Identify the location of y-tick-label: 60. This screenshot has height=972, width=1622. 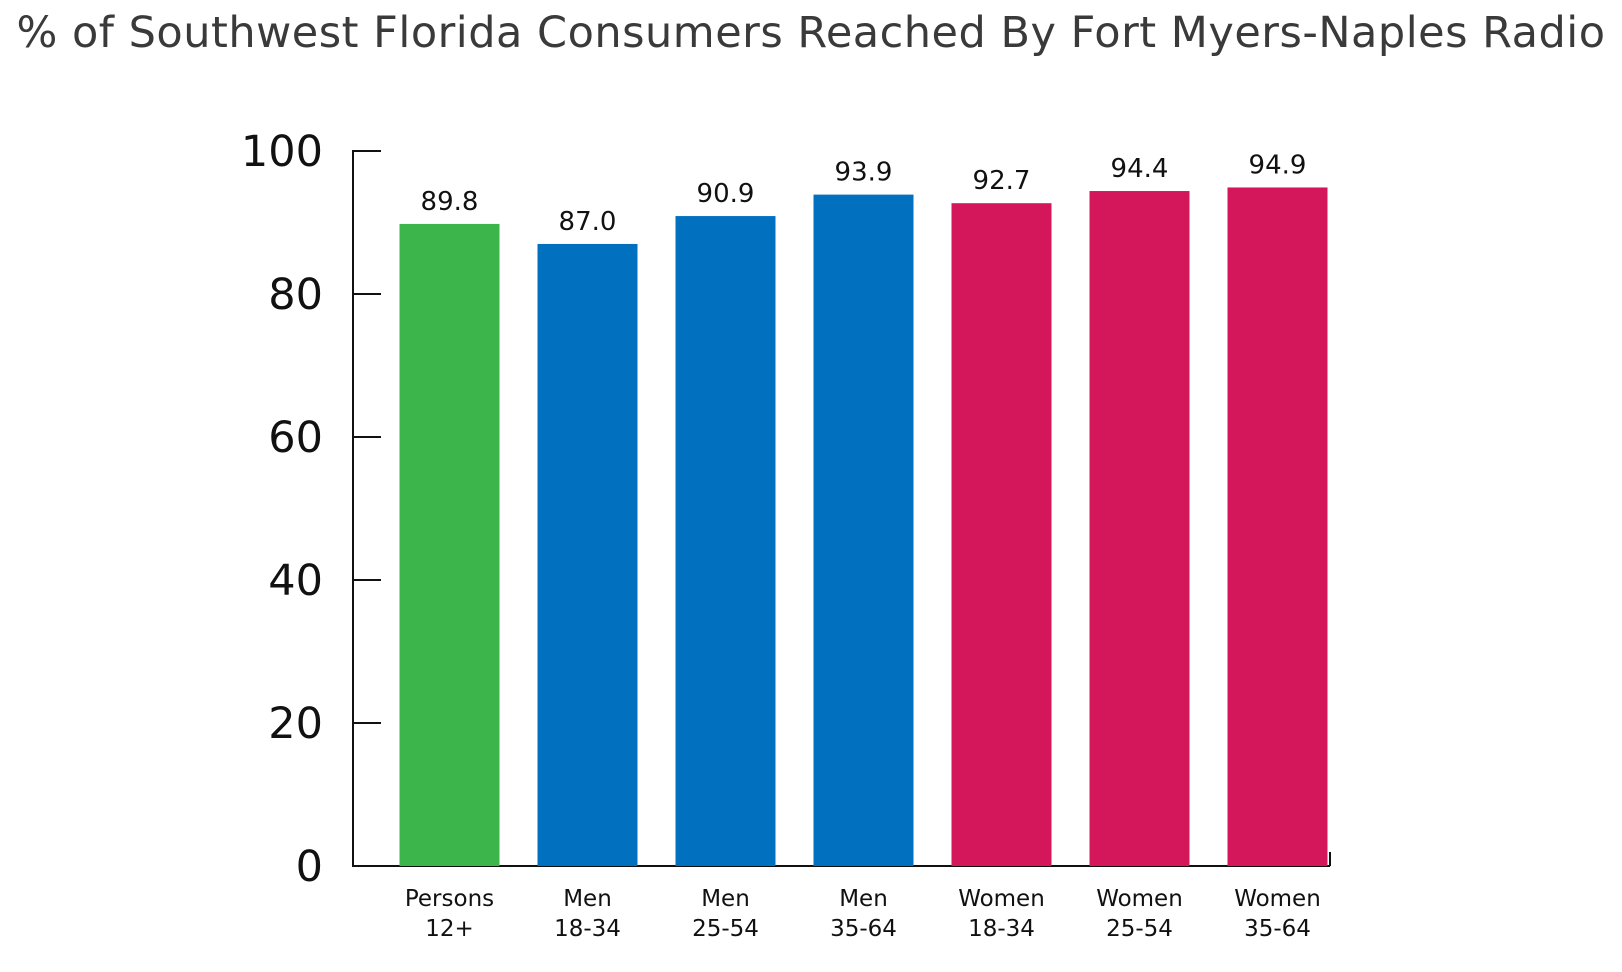
(295, 438).